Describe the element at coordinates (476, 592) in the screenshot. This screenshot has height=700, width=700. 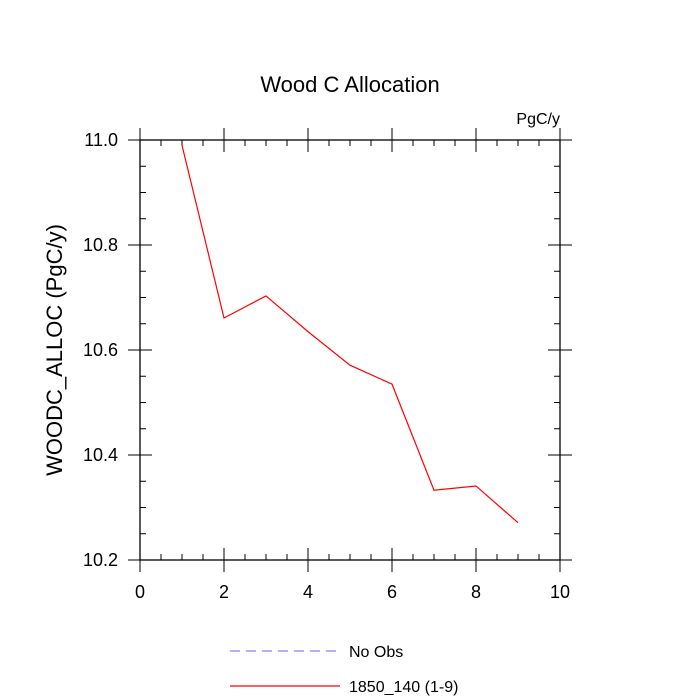
I see `x-tick-label: 8` at that location.